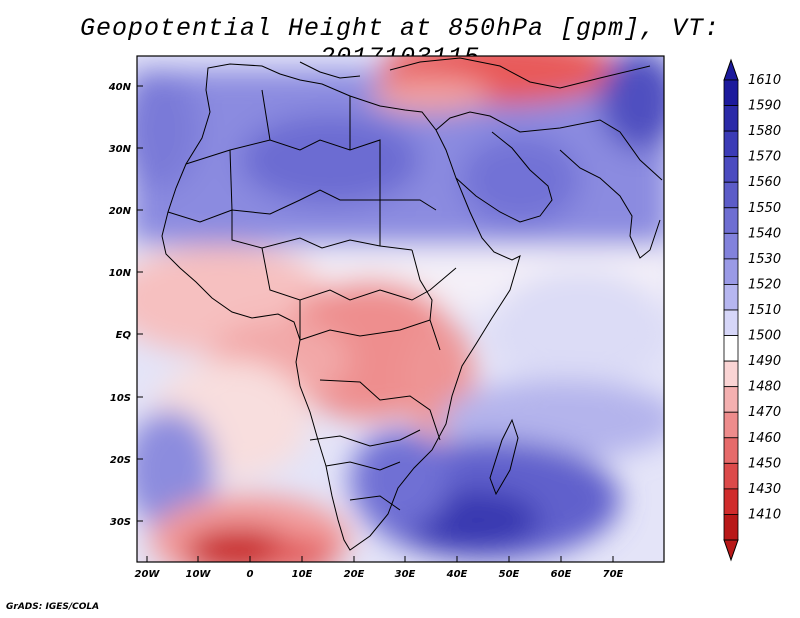  I want to click on colorbar-label: 1520, so click(764, 284).